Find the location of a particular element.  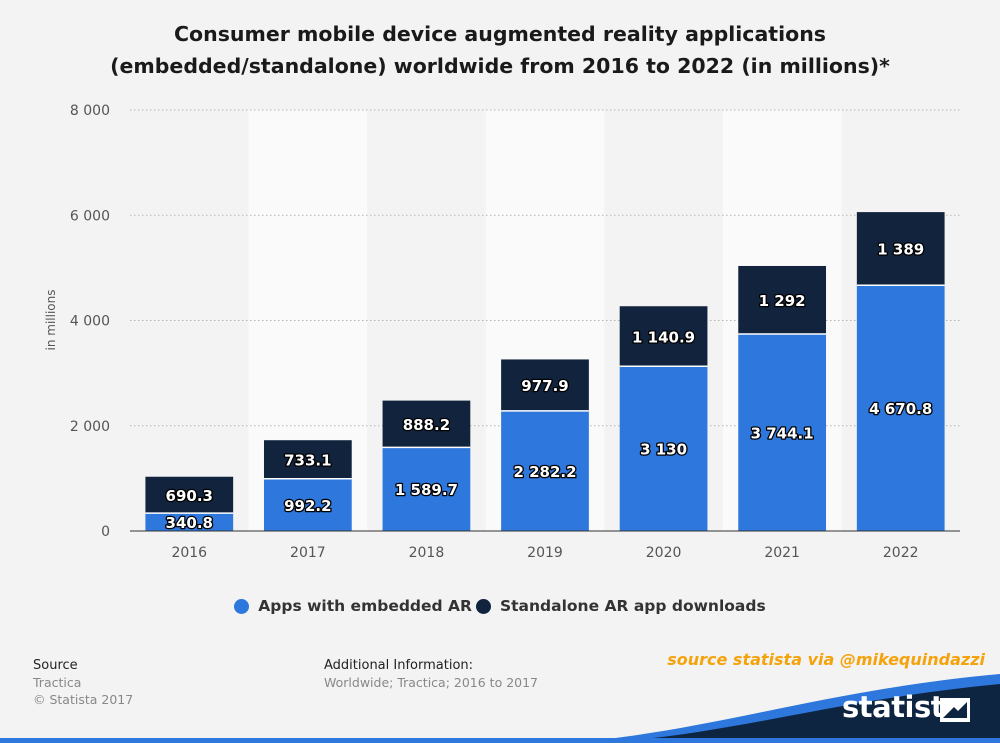

x-tick-label: 2019 is located at coordinates (545, 553).